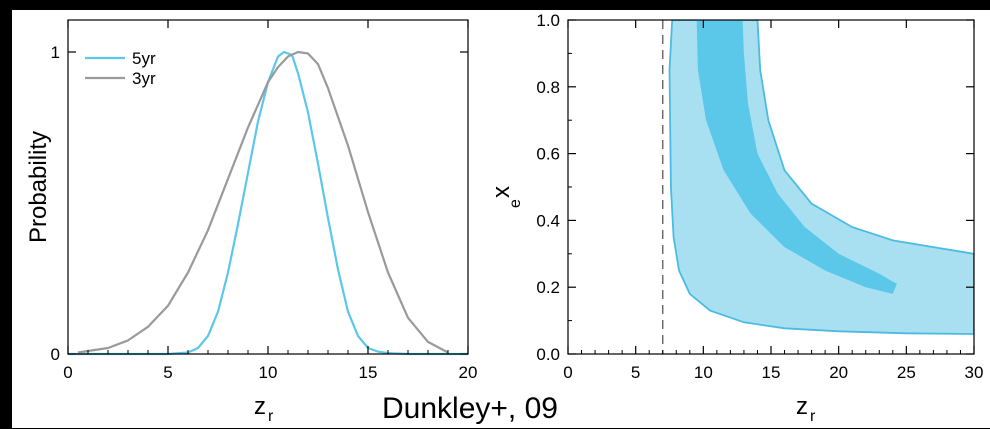  What do you see at coordinates (813, 416) in the screenshot?
I see `right-x-axis-label-subscript: r` at bounding box center [813, 416].